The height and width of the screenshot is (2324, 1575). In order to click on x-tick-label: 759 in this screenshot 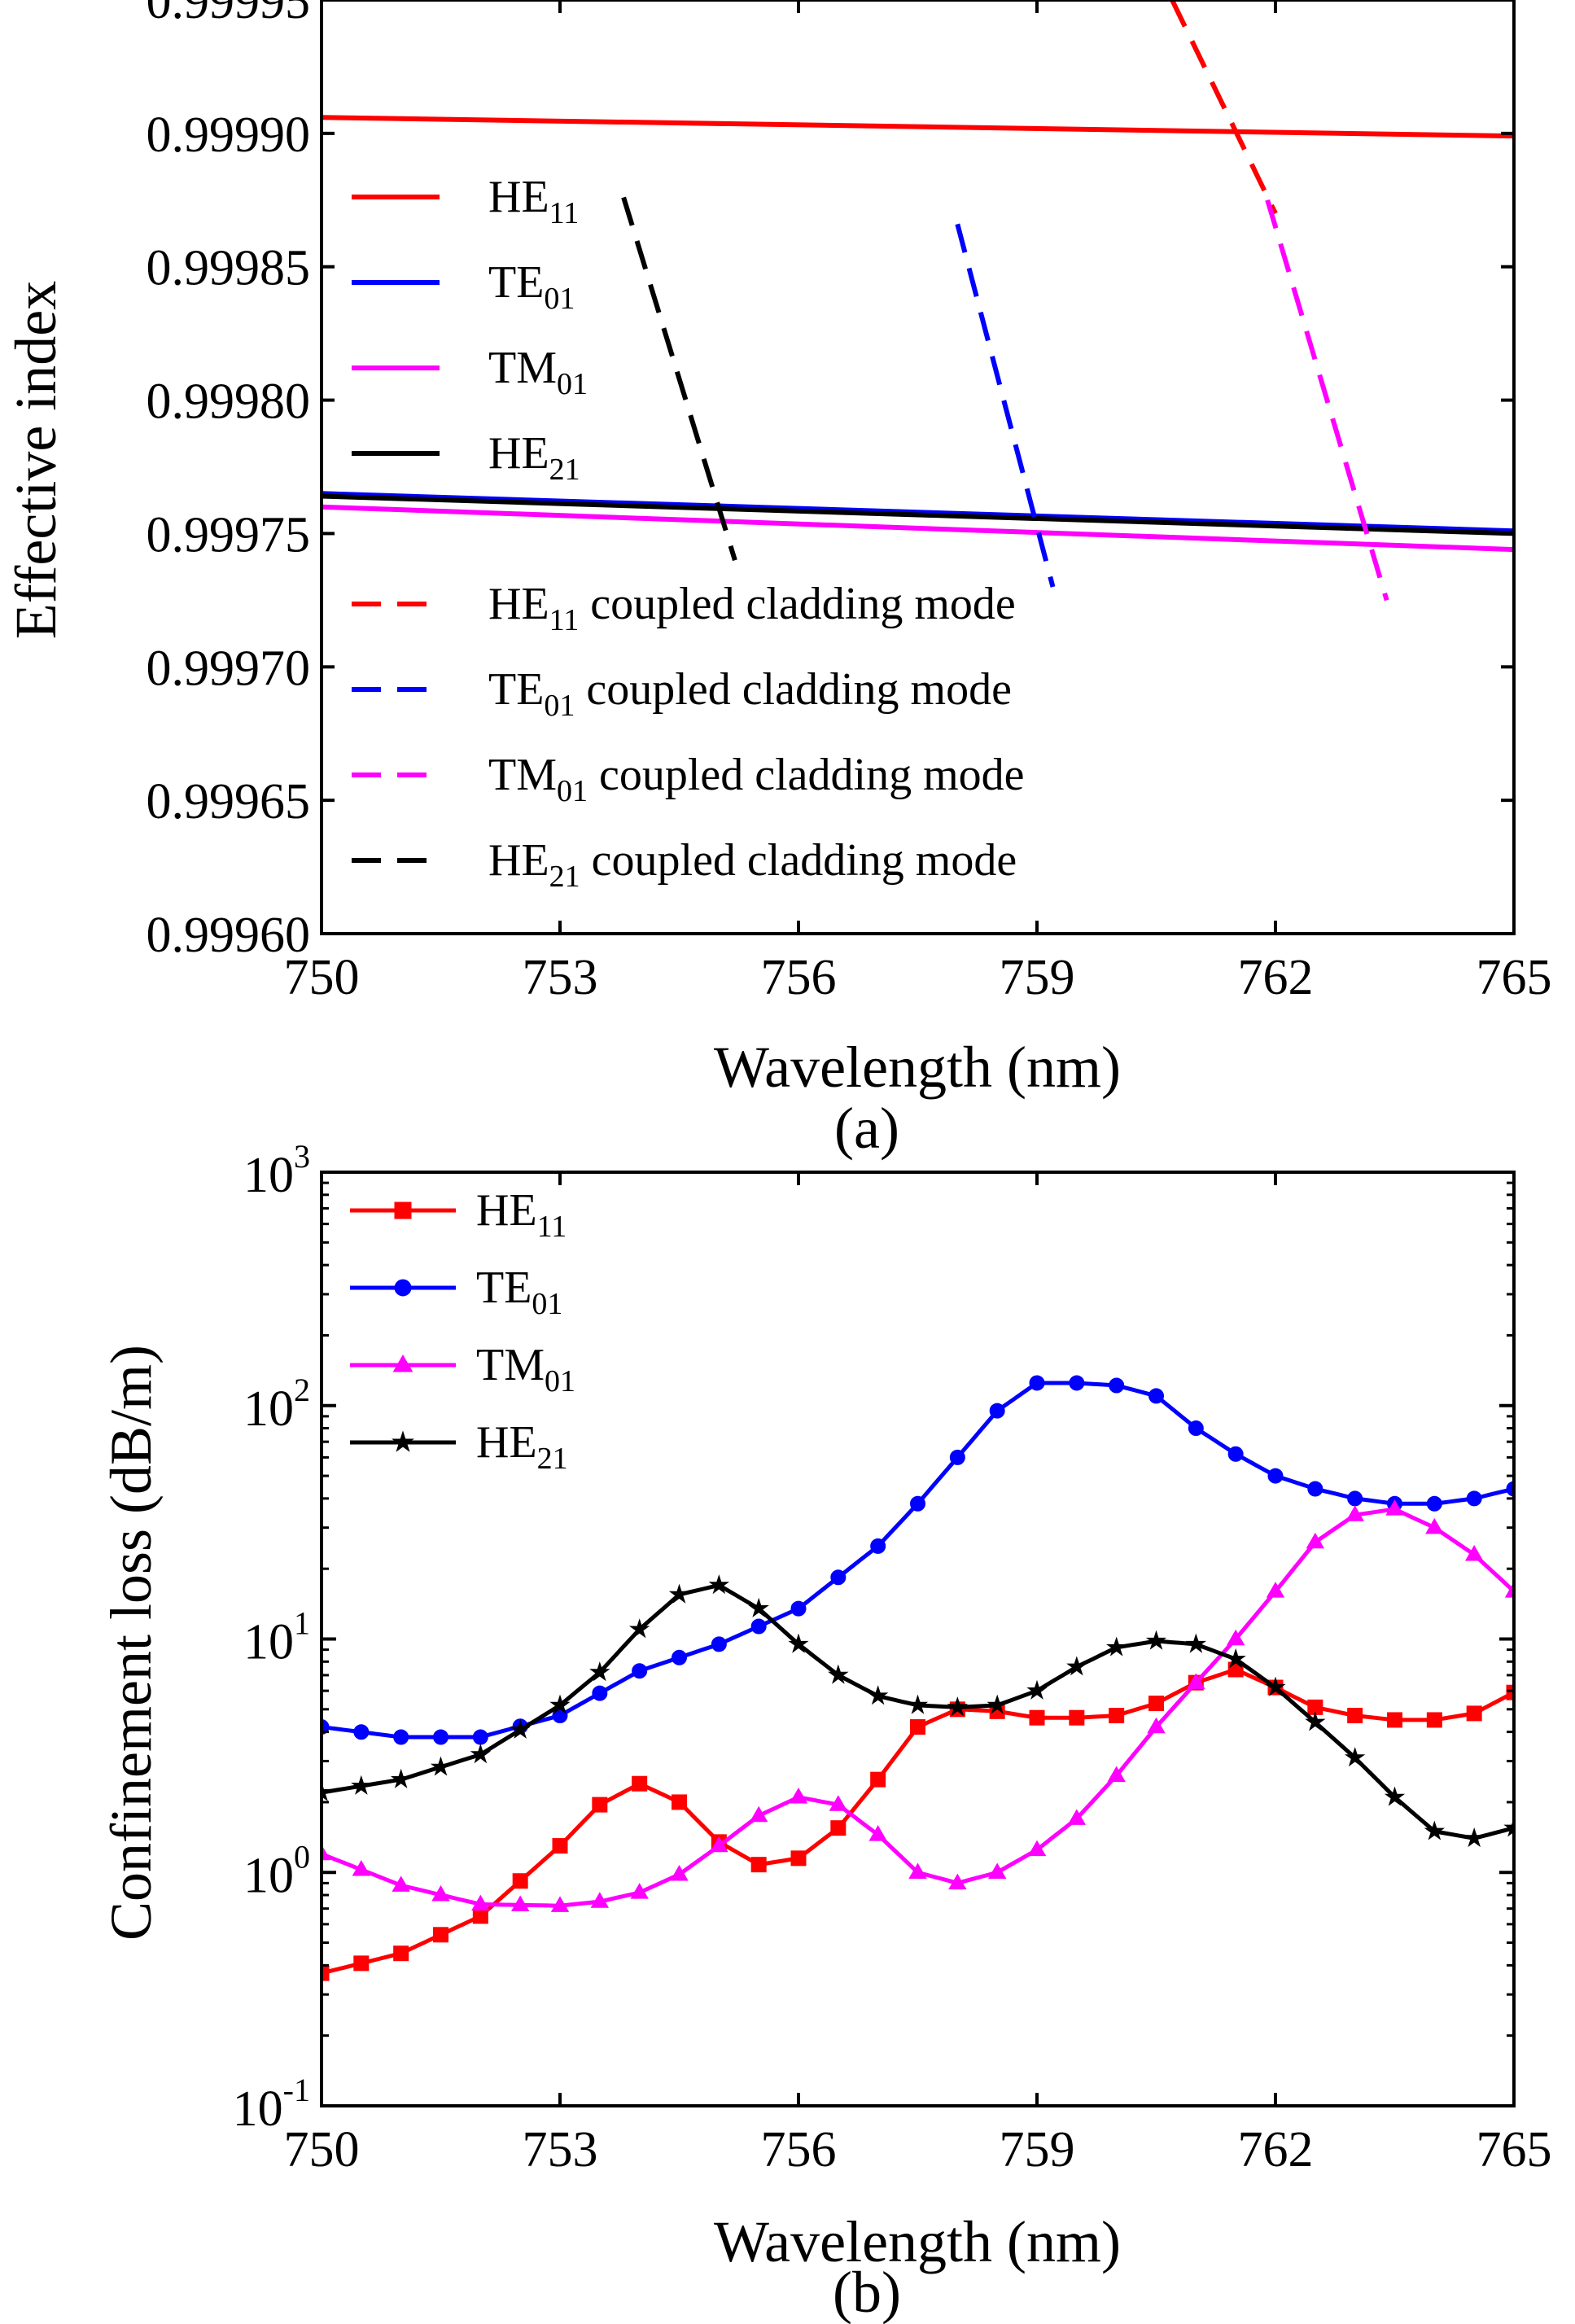, I will do `click(1037, 2149)`.